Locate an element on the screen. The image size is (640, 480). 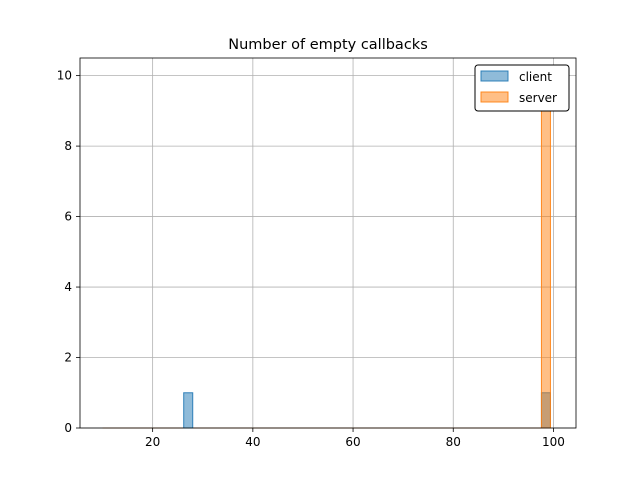
x-tick-label: 100 is located at coordinates (553, 442).